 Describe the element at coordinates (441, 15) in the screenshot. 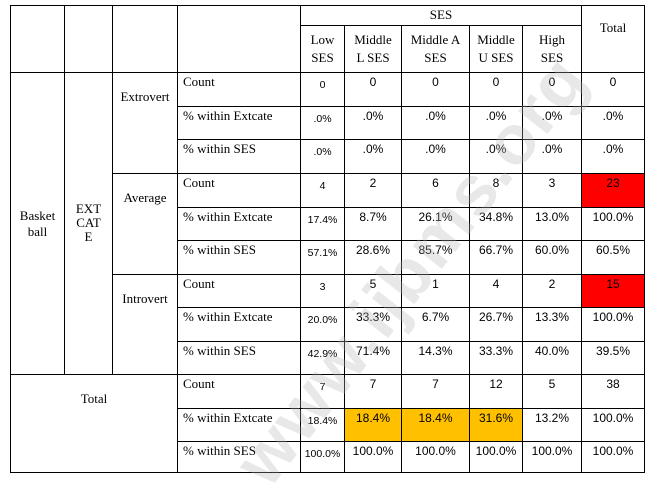

I see `ses-header: SES` at that location.